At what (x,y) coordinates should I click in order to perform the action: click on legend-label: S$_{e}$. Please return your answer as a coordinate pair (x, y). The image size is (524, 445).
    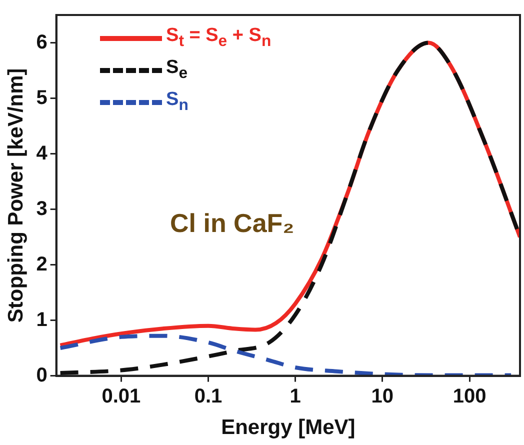
    Looking at the image, I should click on (177, 70).